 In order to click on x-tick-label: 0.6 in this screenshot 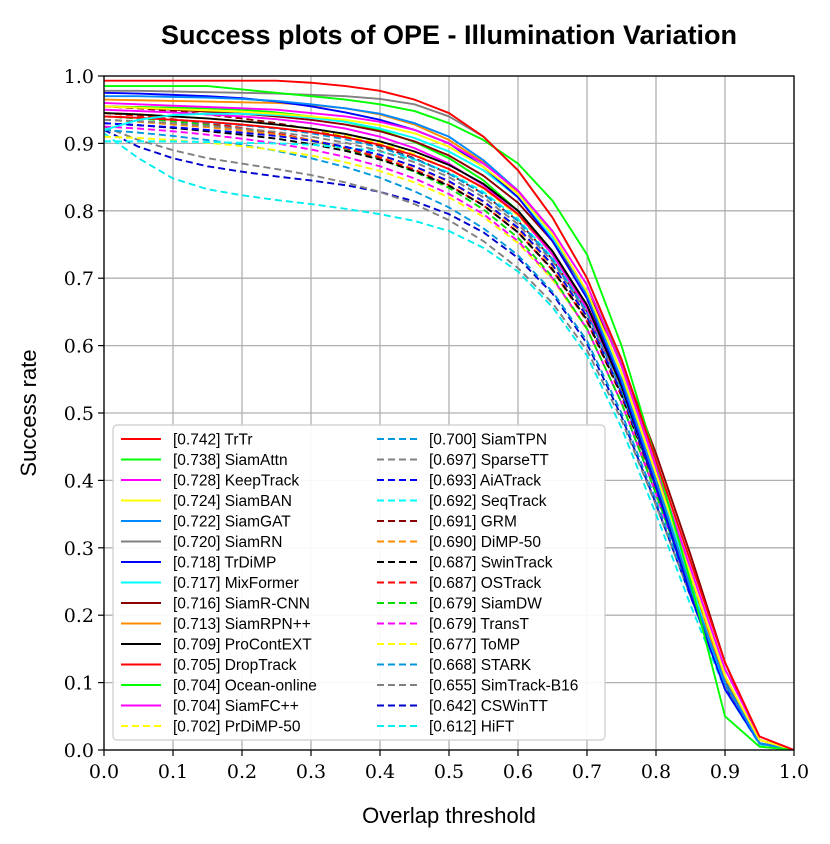, I will do `click(518, 772)`.